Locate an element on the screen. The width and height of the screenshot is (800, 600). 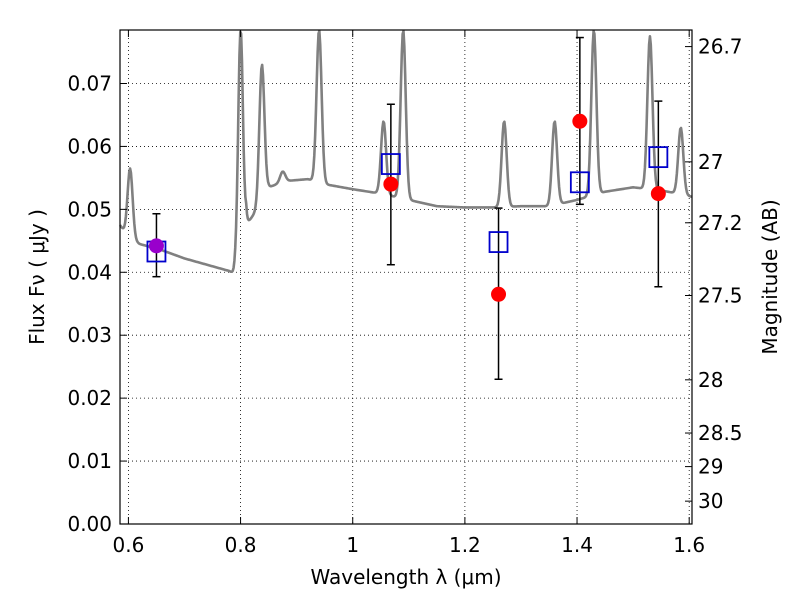
y2-tick-label: 28 is located at coordinates (710, 380).